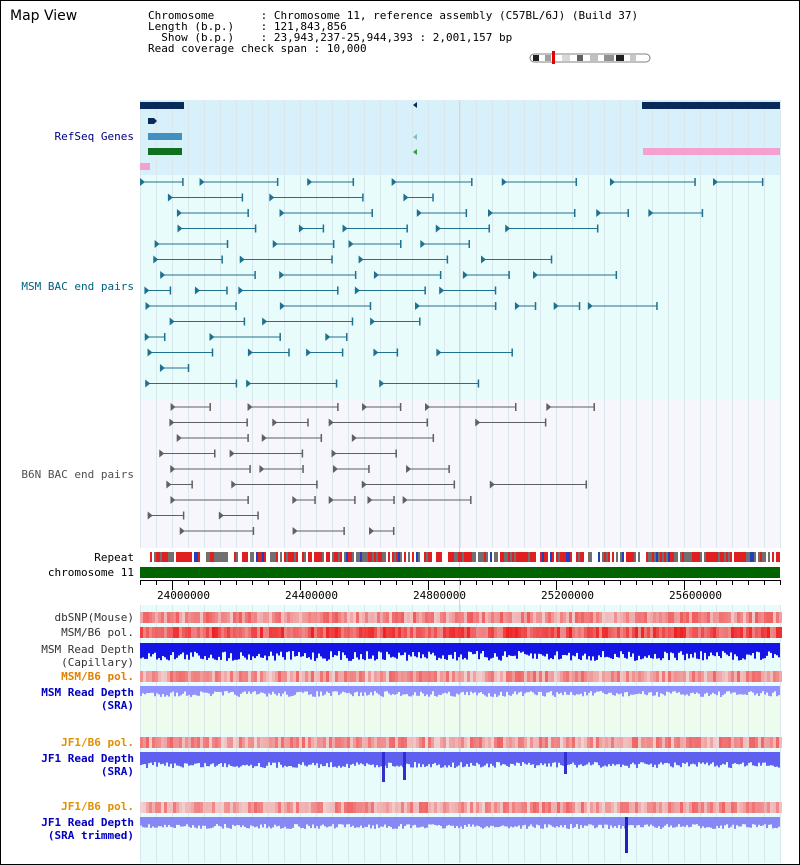 The width and height of the screenshot is (800, 865). Describe the element at coordinates (590, 57) in the screenshot. I see `chromosome-ideogram` at that location.